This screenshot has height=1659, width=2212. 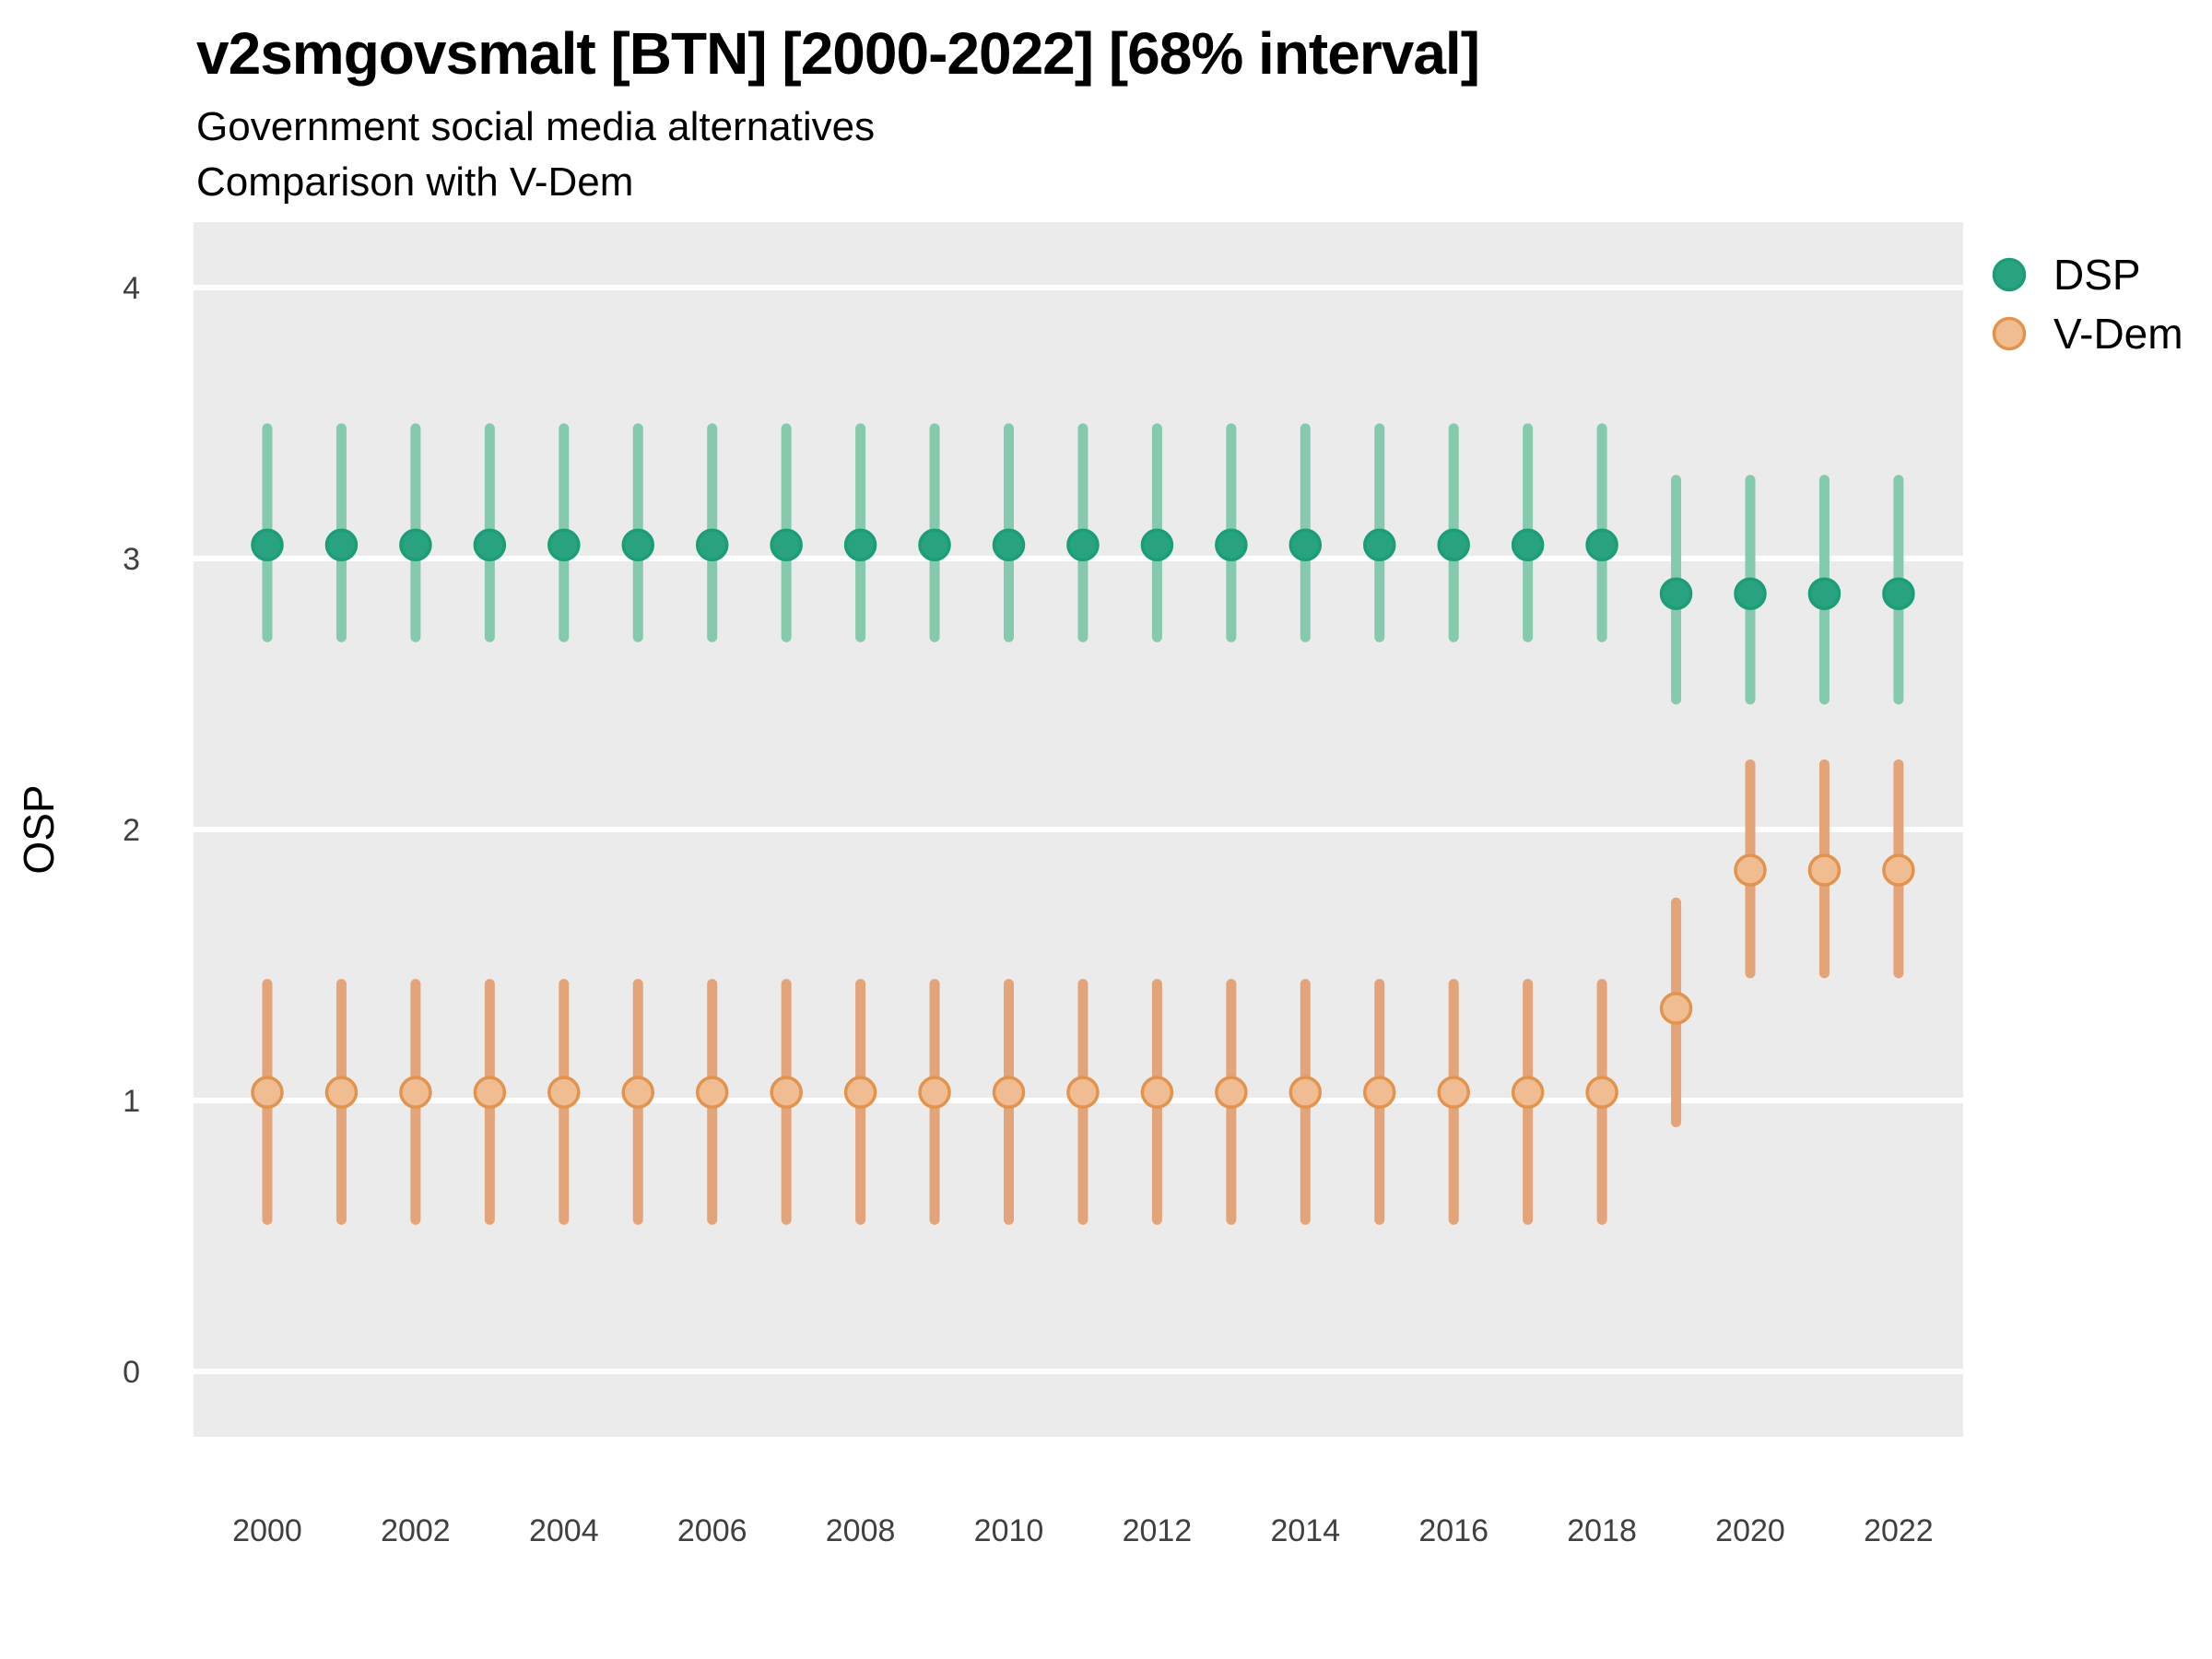 What do you see at coordinates (1601, 545) in the screenshot?
I see `data-point-DSP-2018` at bounding box center [1601, 545].